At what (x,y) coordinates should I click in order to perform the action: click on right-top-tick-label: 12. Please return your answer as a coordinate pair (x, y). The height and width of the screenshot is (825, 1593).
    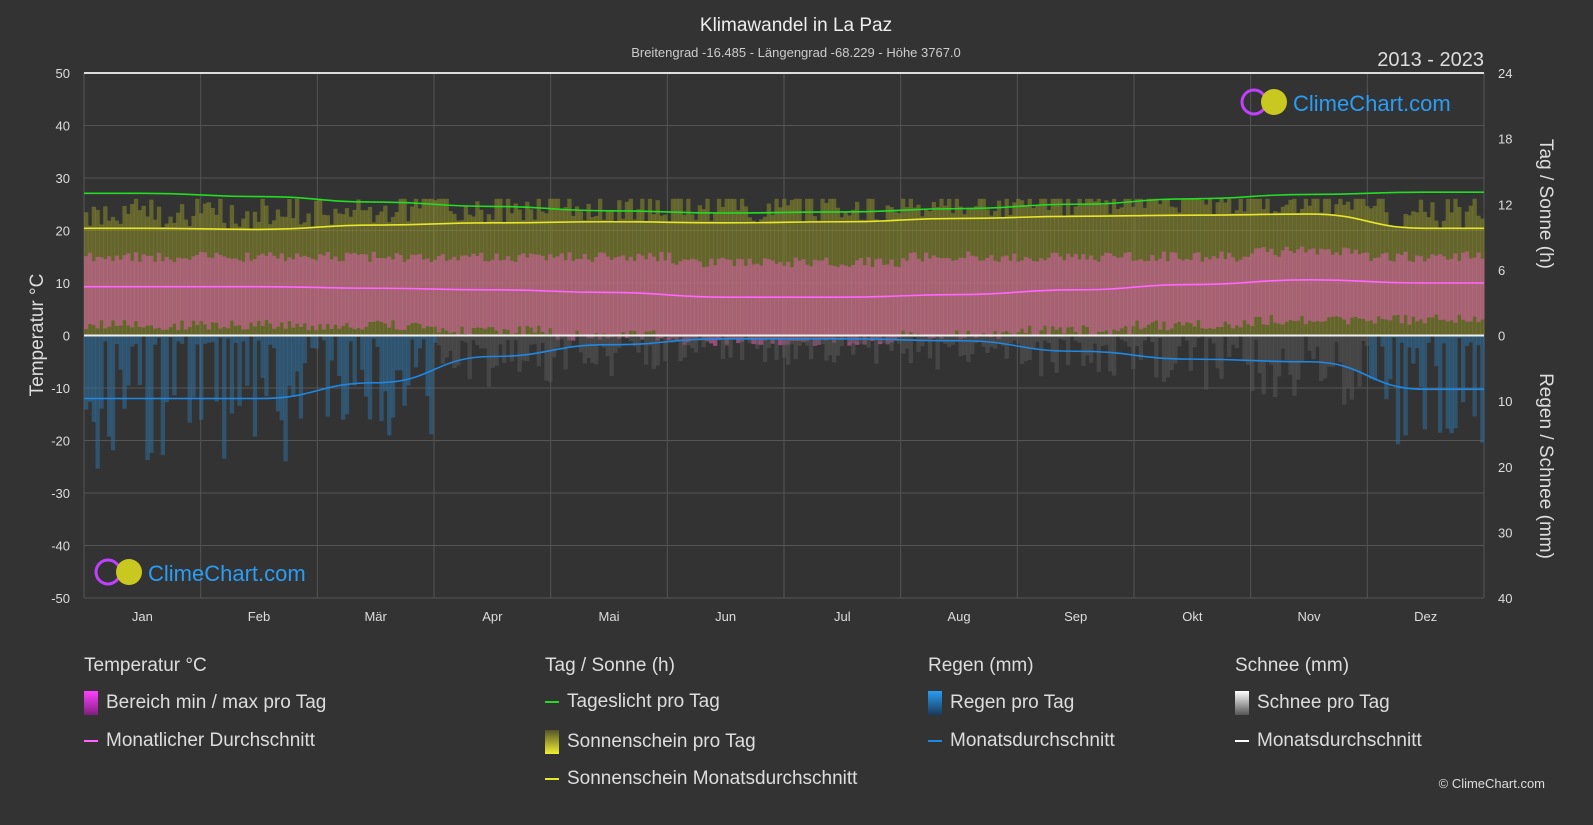
    Looking at the image, I should click on (1505, 204).